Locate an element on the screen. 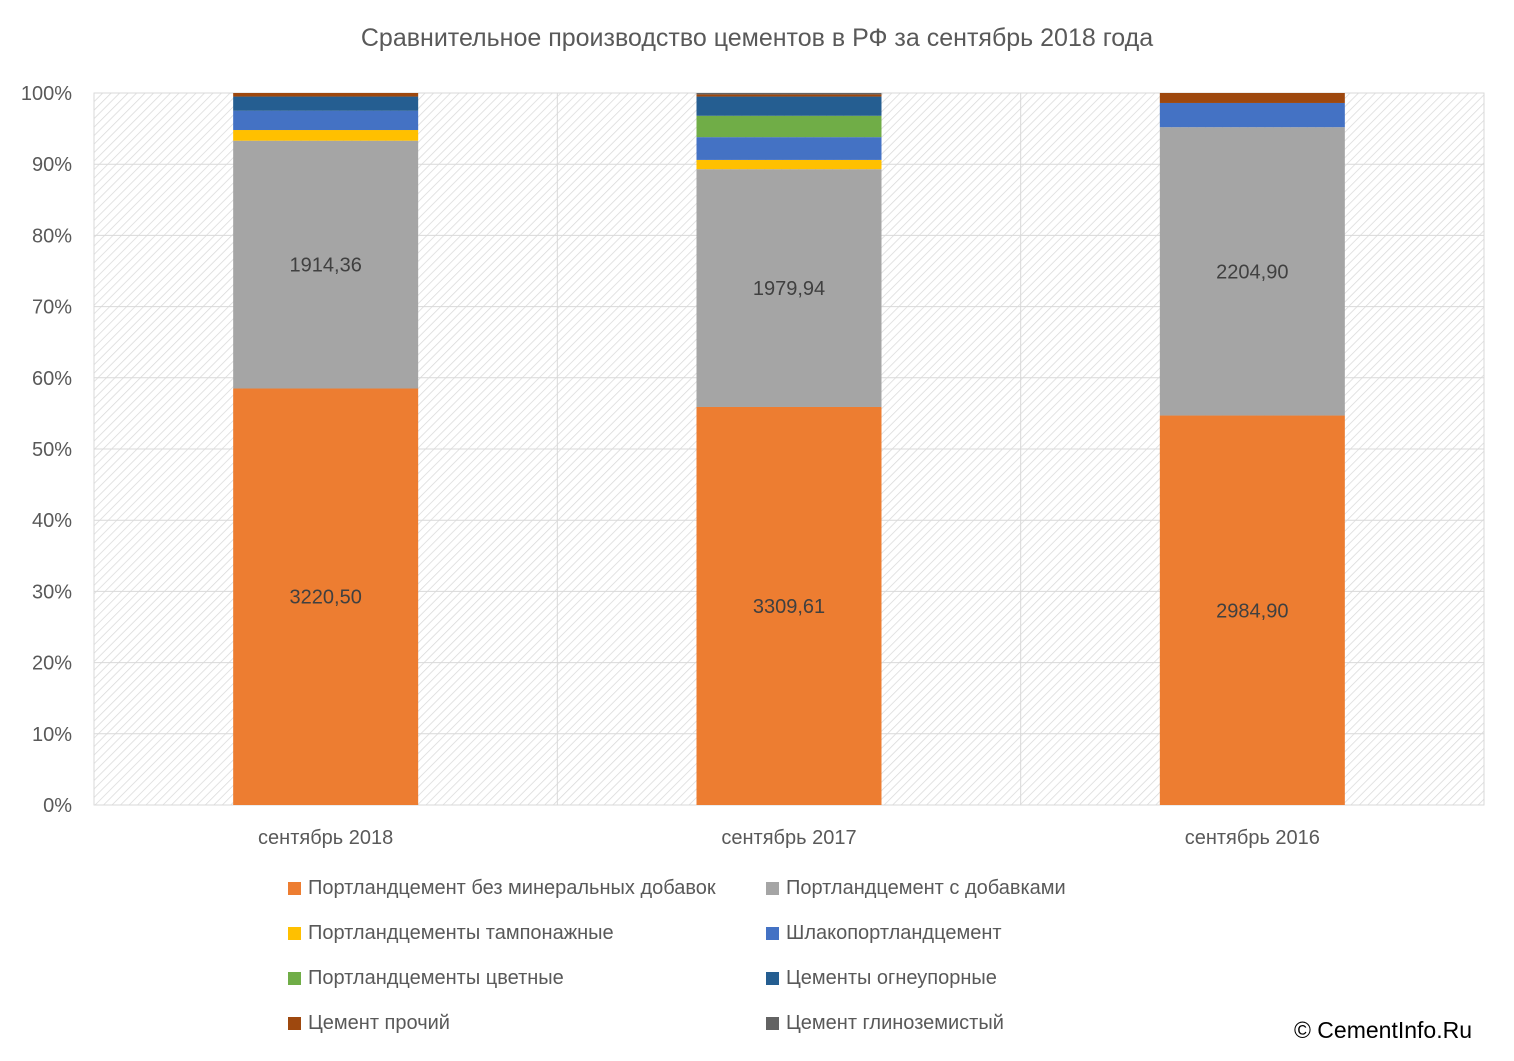  data-label: 1979,94 is located at coordinates (789, 289).